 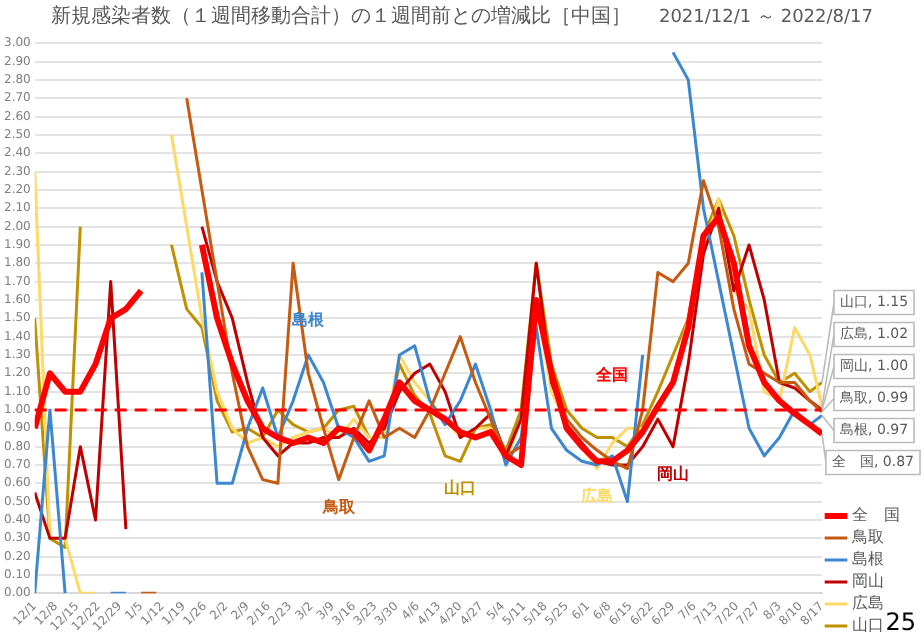 What do you see at coordinates (868, 603) in the screenshot?
I see `legend-label: 広島` at bounding box center [868, 603].